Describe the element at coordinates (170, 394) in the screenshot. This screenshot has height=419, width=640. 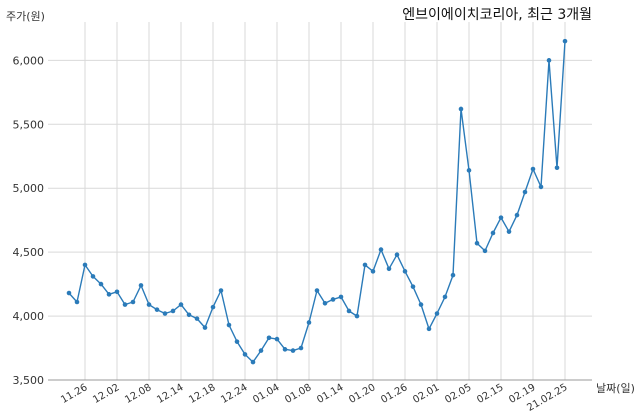
I see `x-tick-label: 12.14` at that location.